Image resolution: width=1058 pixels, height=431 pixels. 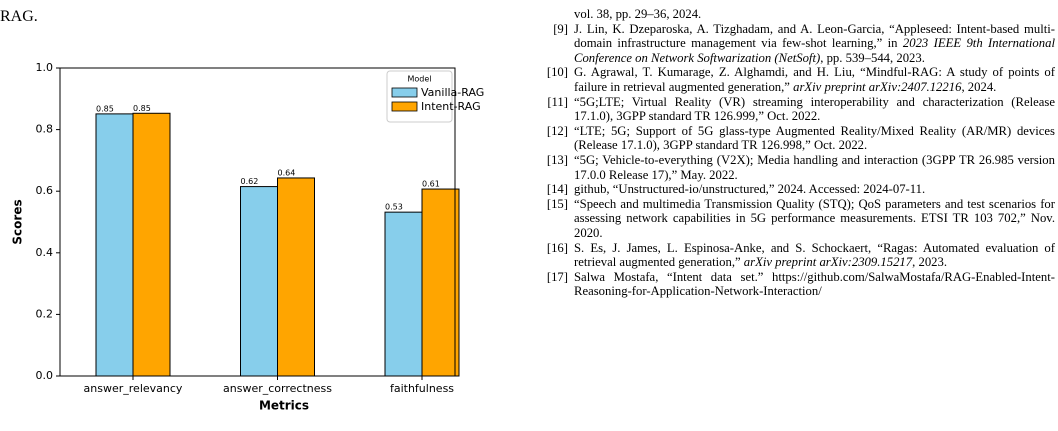 What do you see at coordinates (557, 203) in the screenshot?
I see `reference-number: [15]` at bounding box center [557, 203].